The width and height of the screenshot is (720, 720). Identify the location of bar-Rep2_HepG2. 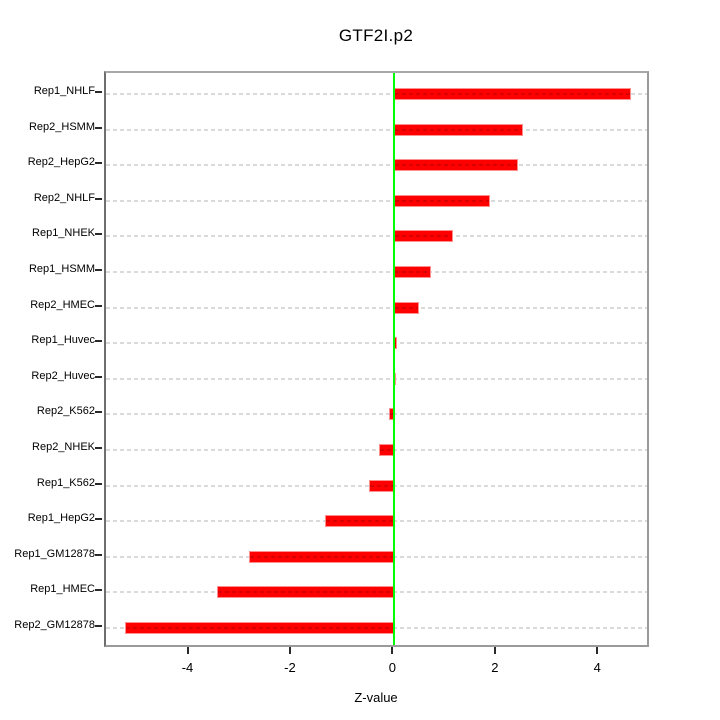
(456, 165).